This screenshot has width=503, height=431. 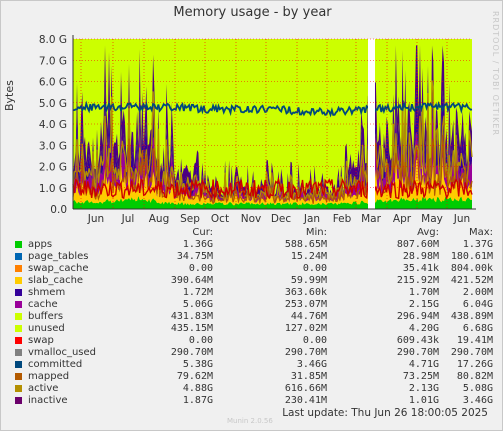 What do you see at coordinates (256, 281) in the screenshot?
I see `legend-row-slab-cache: slab_cache 390.64M 59.99M 215.92M 421.52M` at bounding box center [256, 281].